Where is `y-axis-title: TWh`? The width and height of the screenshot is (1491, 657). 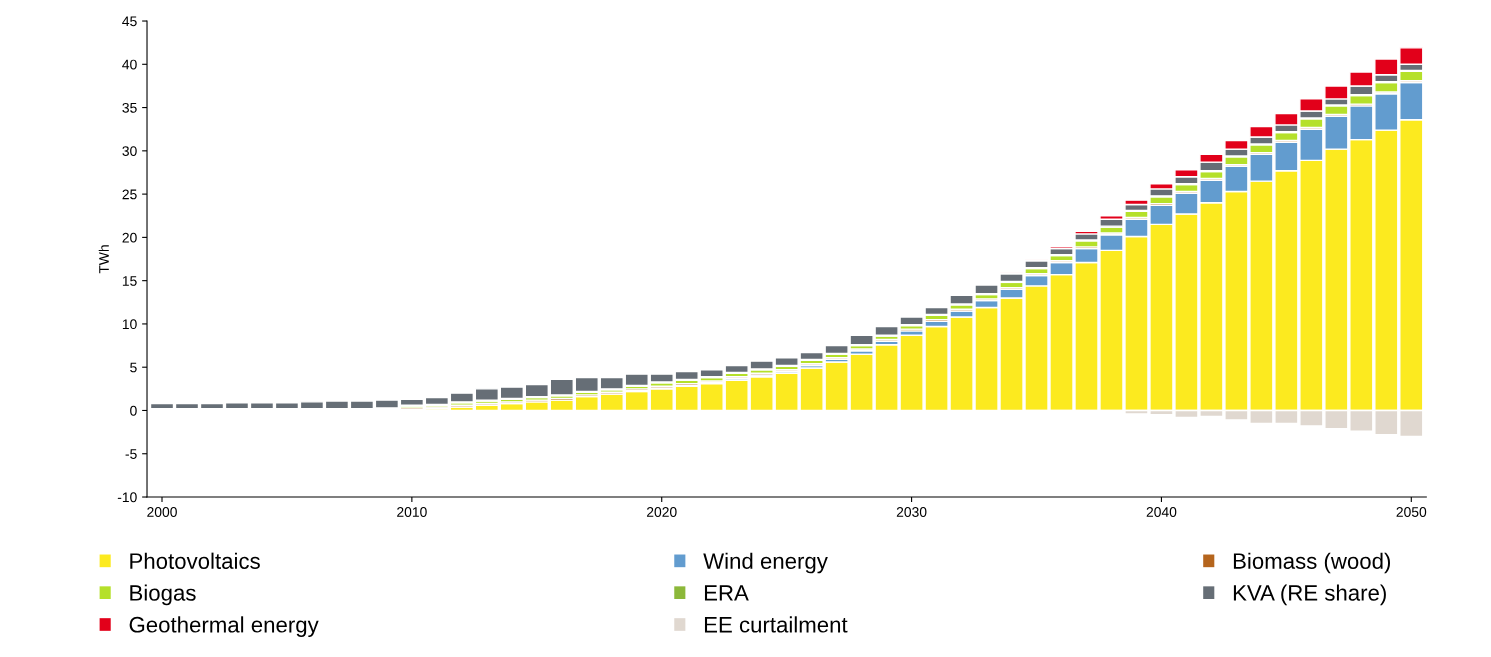
y-axis-title: TWh is located at coordinates (103, 259).